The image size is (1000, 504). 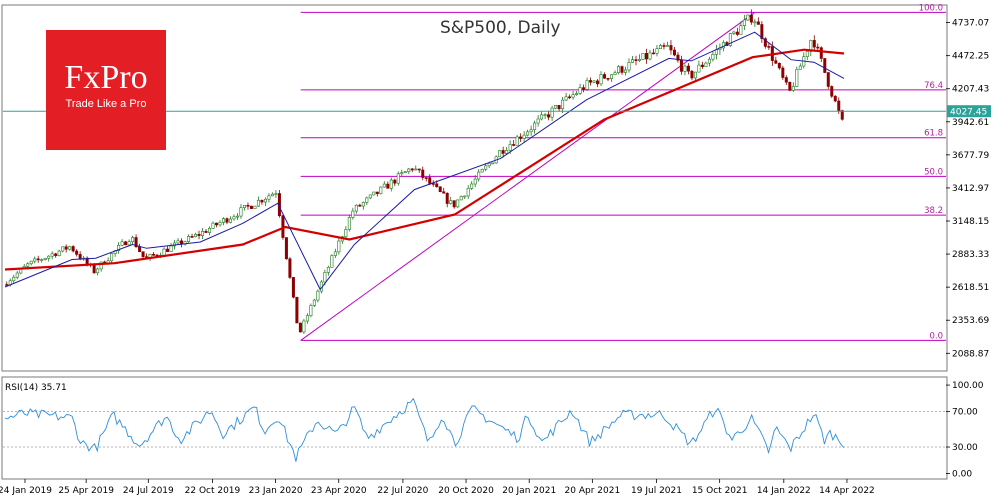 I want to click on y-tick-label-9: 2353.69, so click(x=970, y=321).